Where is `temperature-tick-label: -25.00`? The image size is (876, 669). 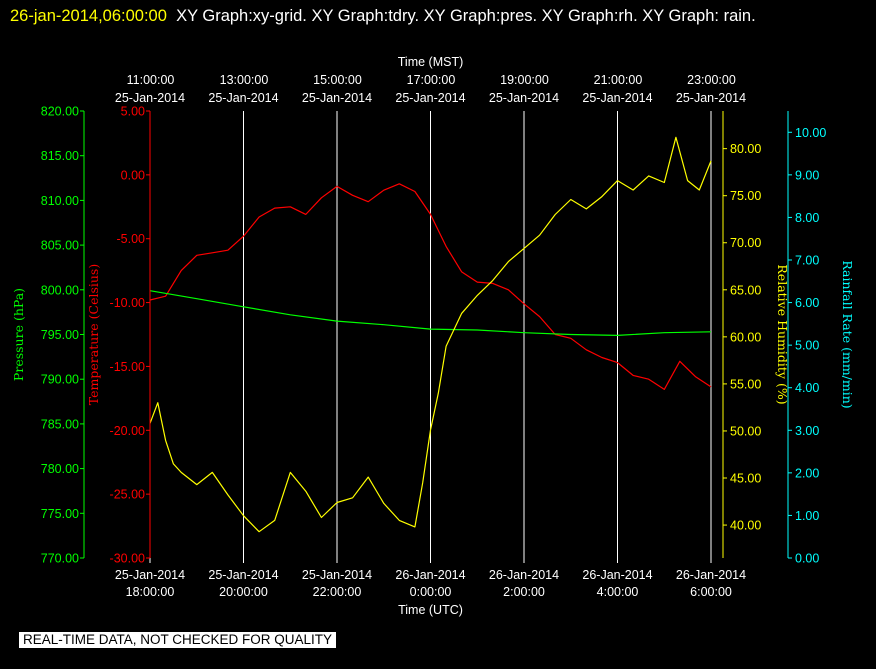 temperature-tick-label: -25.00 is located at coordinates (127, 495).